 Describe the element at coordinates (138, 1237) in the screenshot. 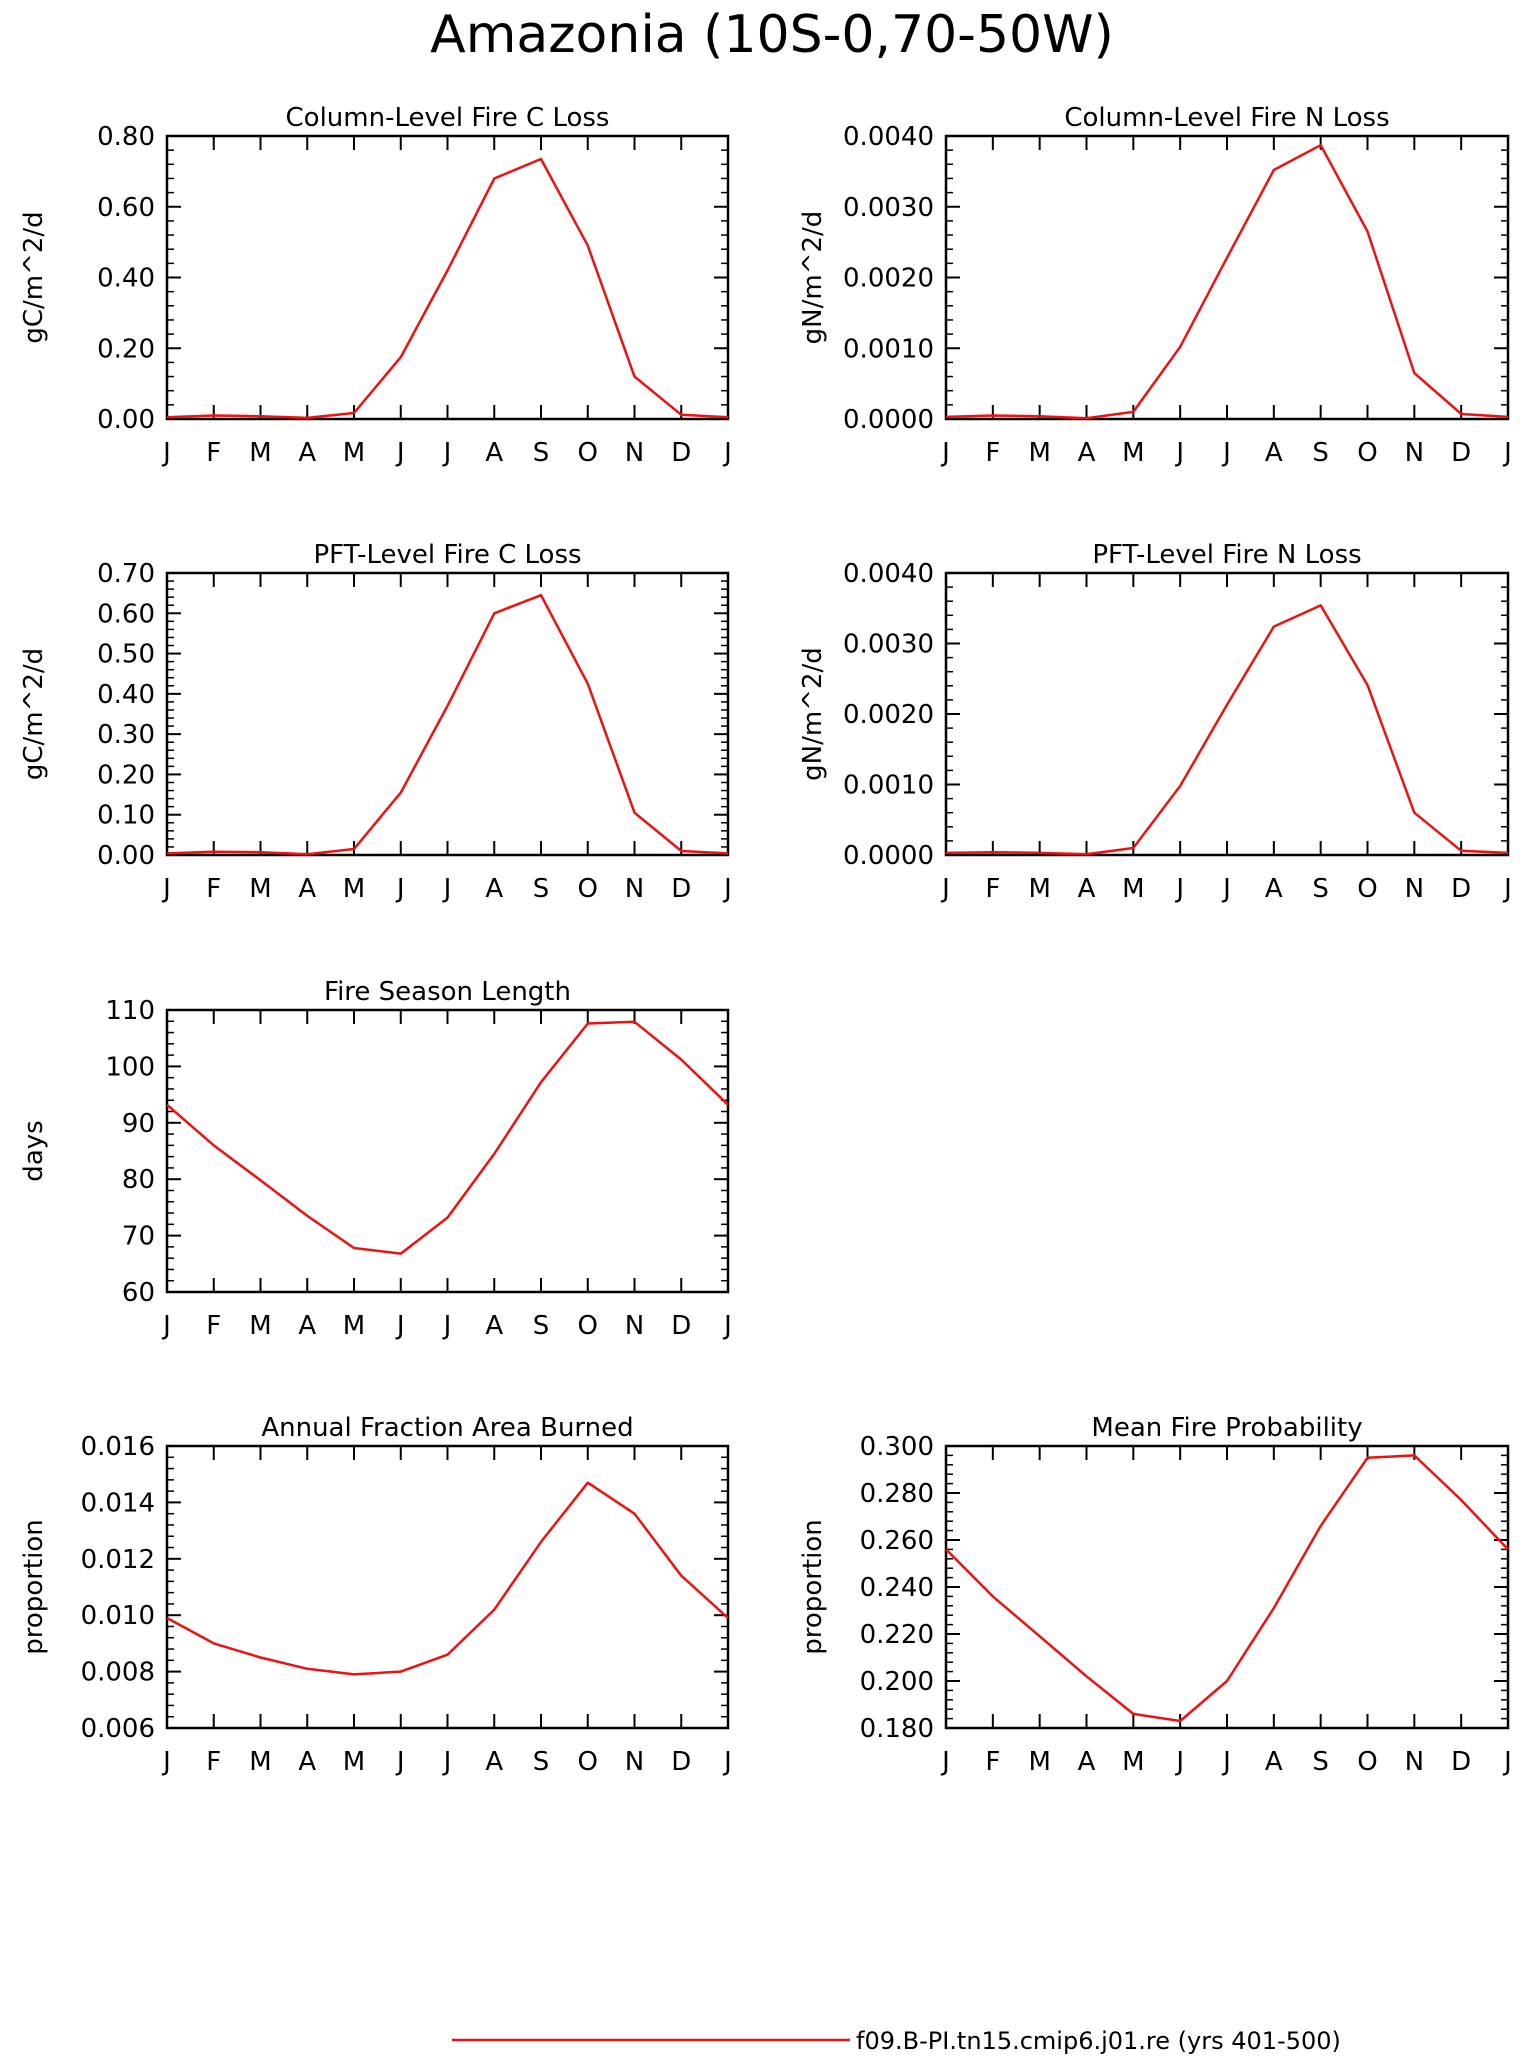

I see `y-tick-label: 70` at that location.